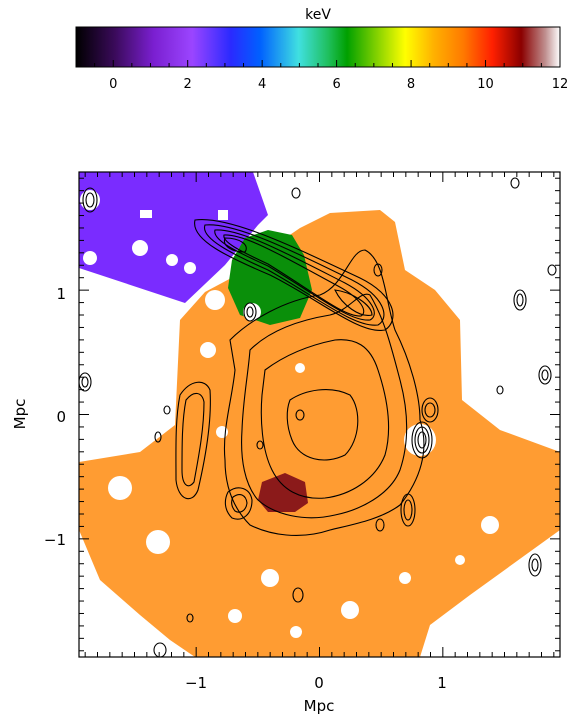  I want to click on x-tick-label-1: 1, so click(442, 683).